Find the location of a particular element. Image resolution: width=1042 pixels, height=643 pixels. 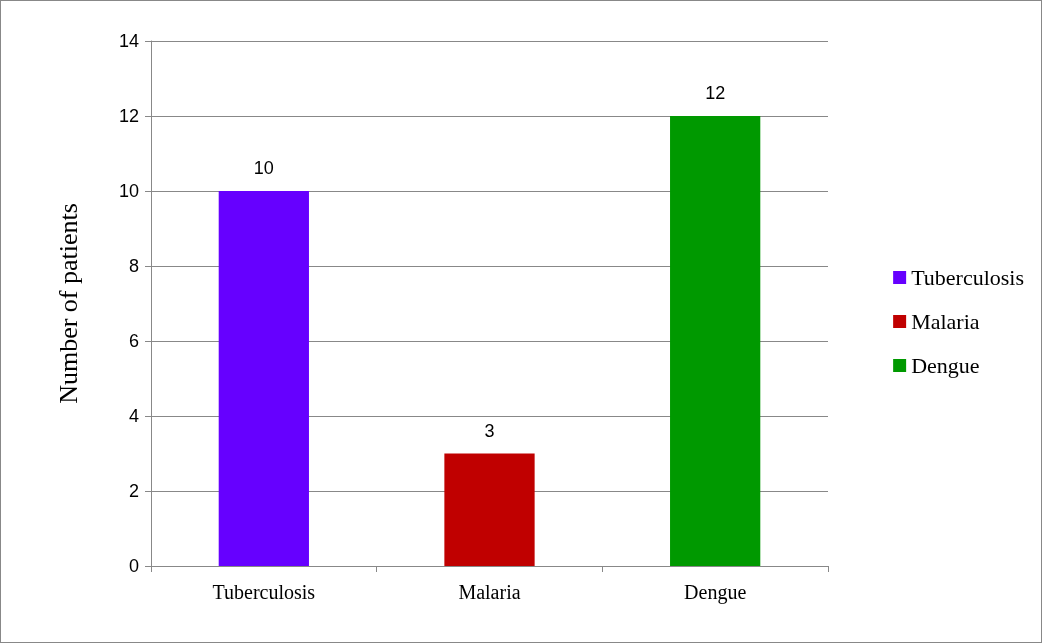

y-tick-label: 2 is located at coordinates (133, 491).